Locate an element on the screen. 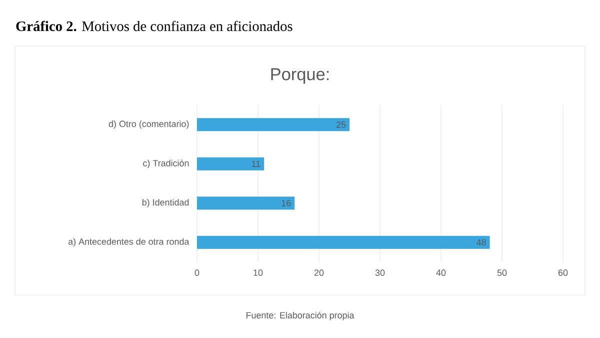 Image resolution: width=600 pixels, height=338 pixels. x-tick-label: 20 is located at coordinates (319, 273).